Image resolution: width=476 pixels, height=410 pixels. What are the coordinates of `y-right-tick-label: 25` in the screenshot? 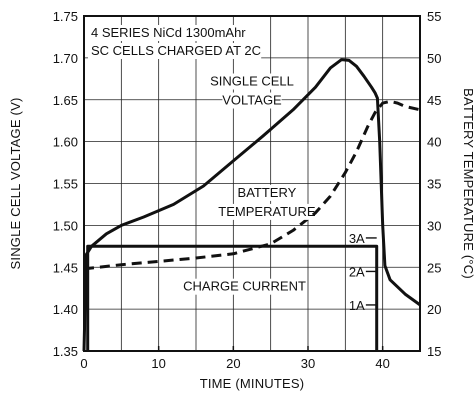 It's located at (434, 267).